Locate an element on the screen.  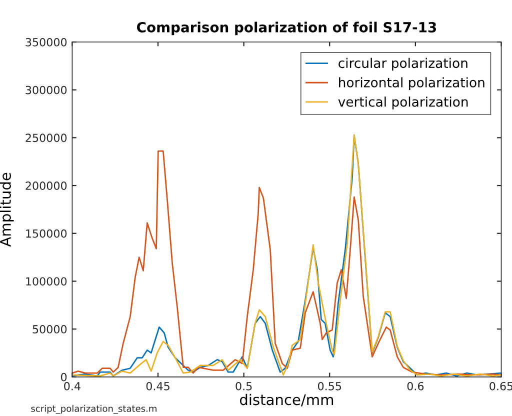
y-tick-label: 250000 is located at coordinates (46, 138).